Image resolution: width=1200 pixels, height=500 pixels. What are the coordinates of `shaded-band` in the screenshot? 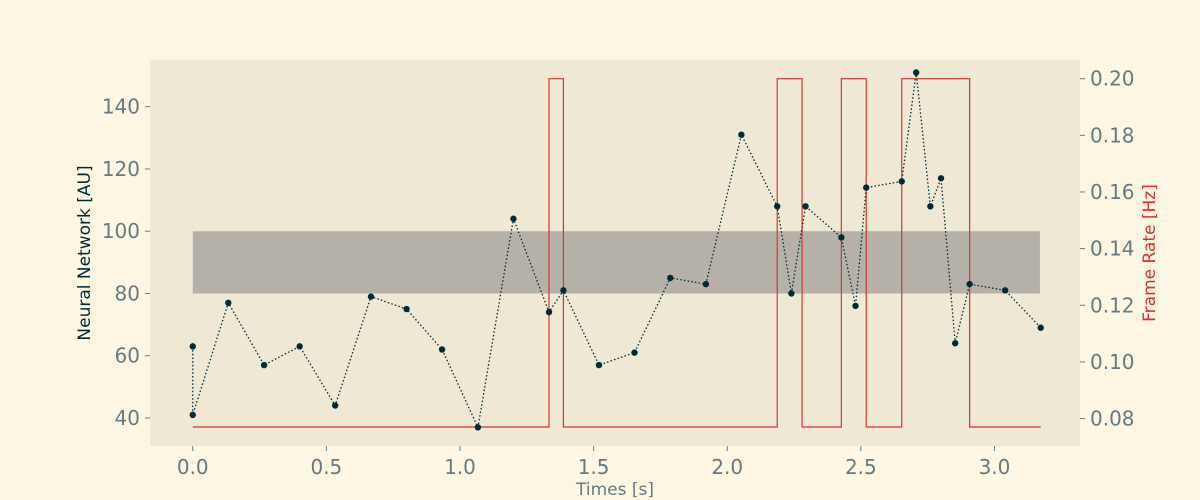 It's located at (616, 262).